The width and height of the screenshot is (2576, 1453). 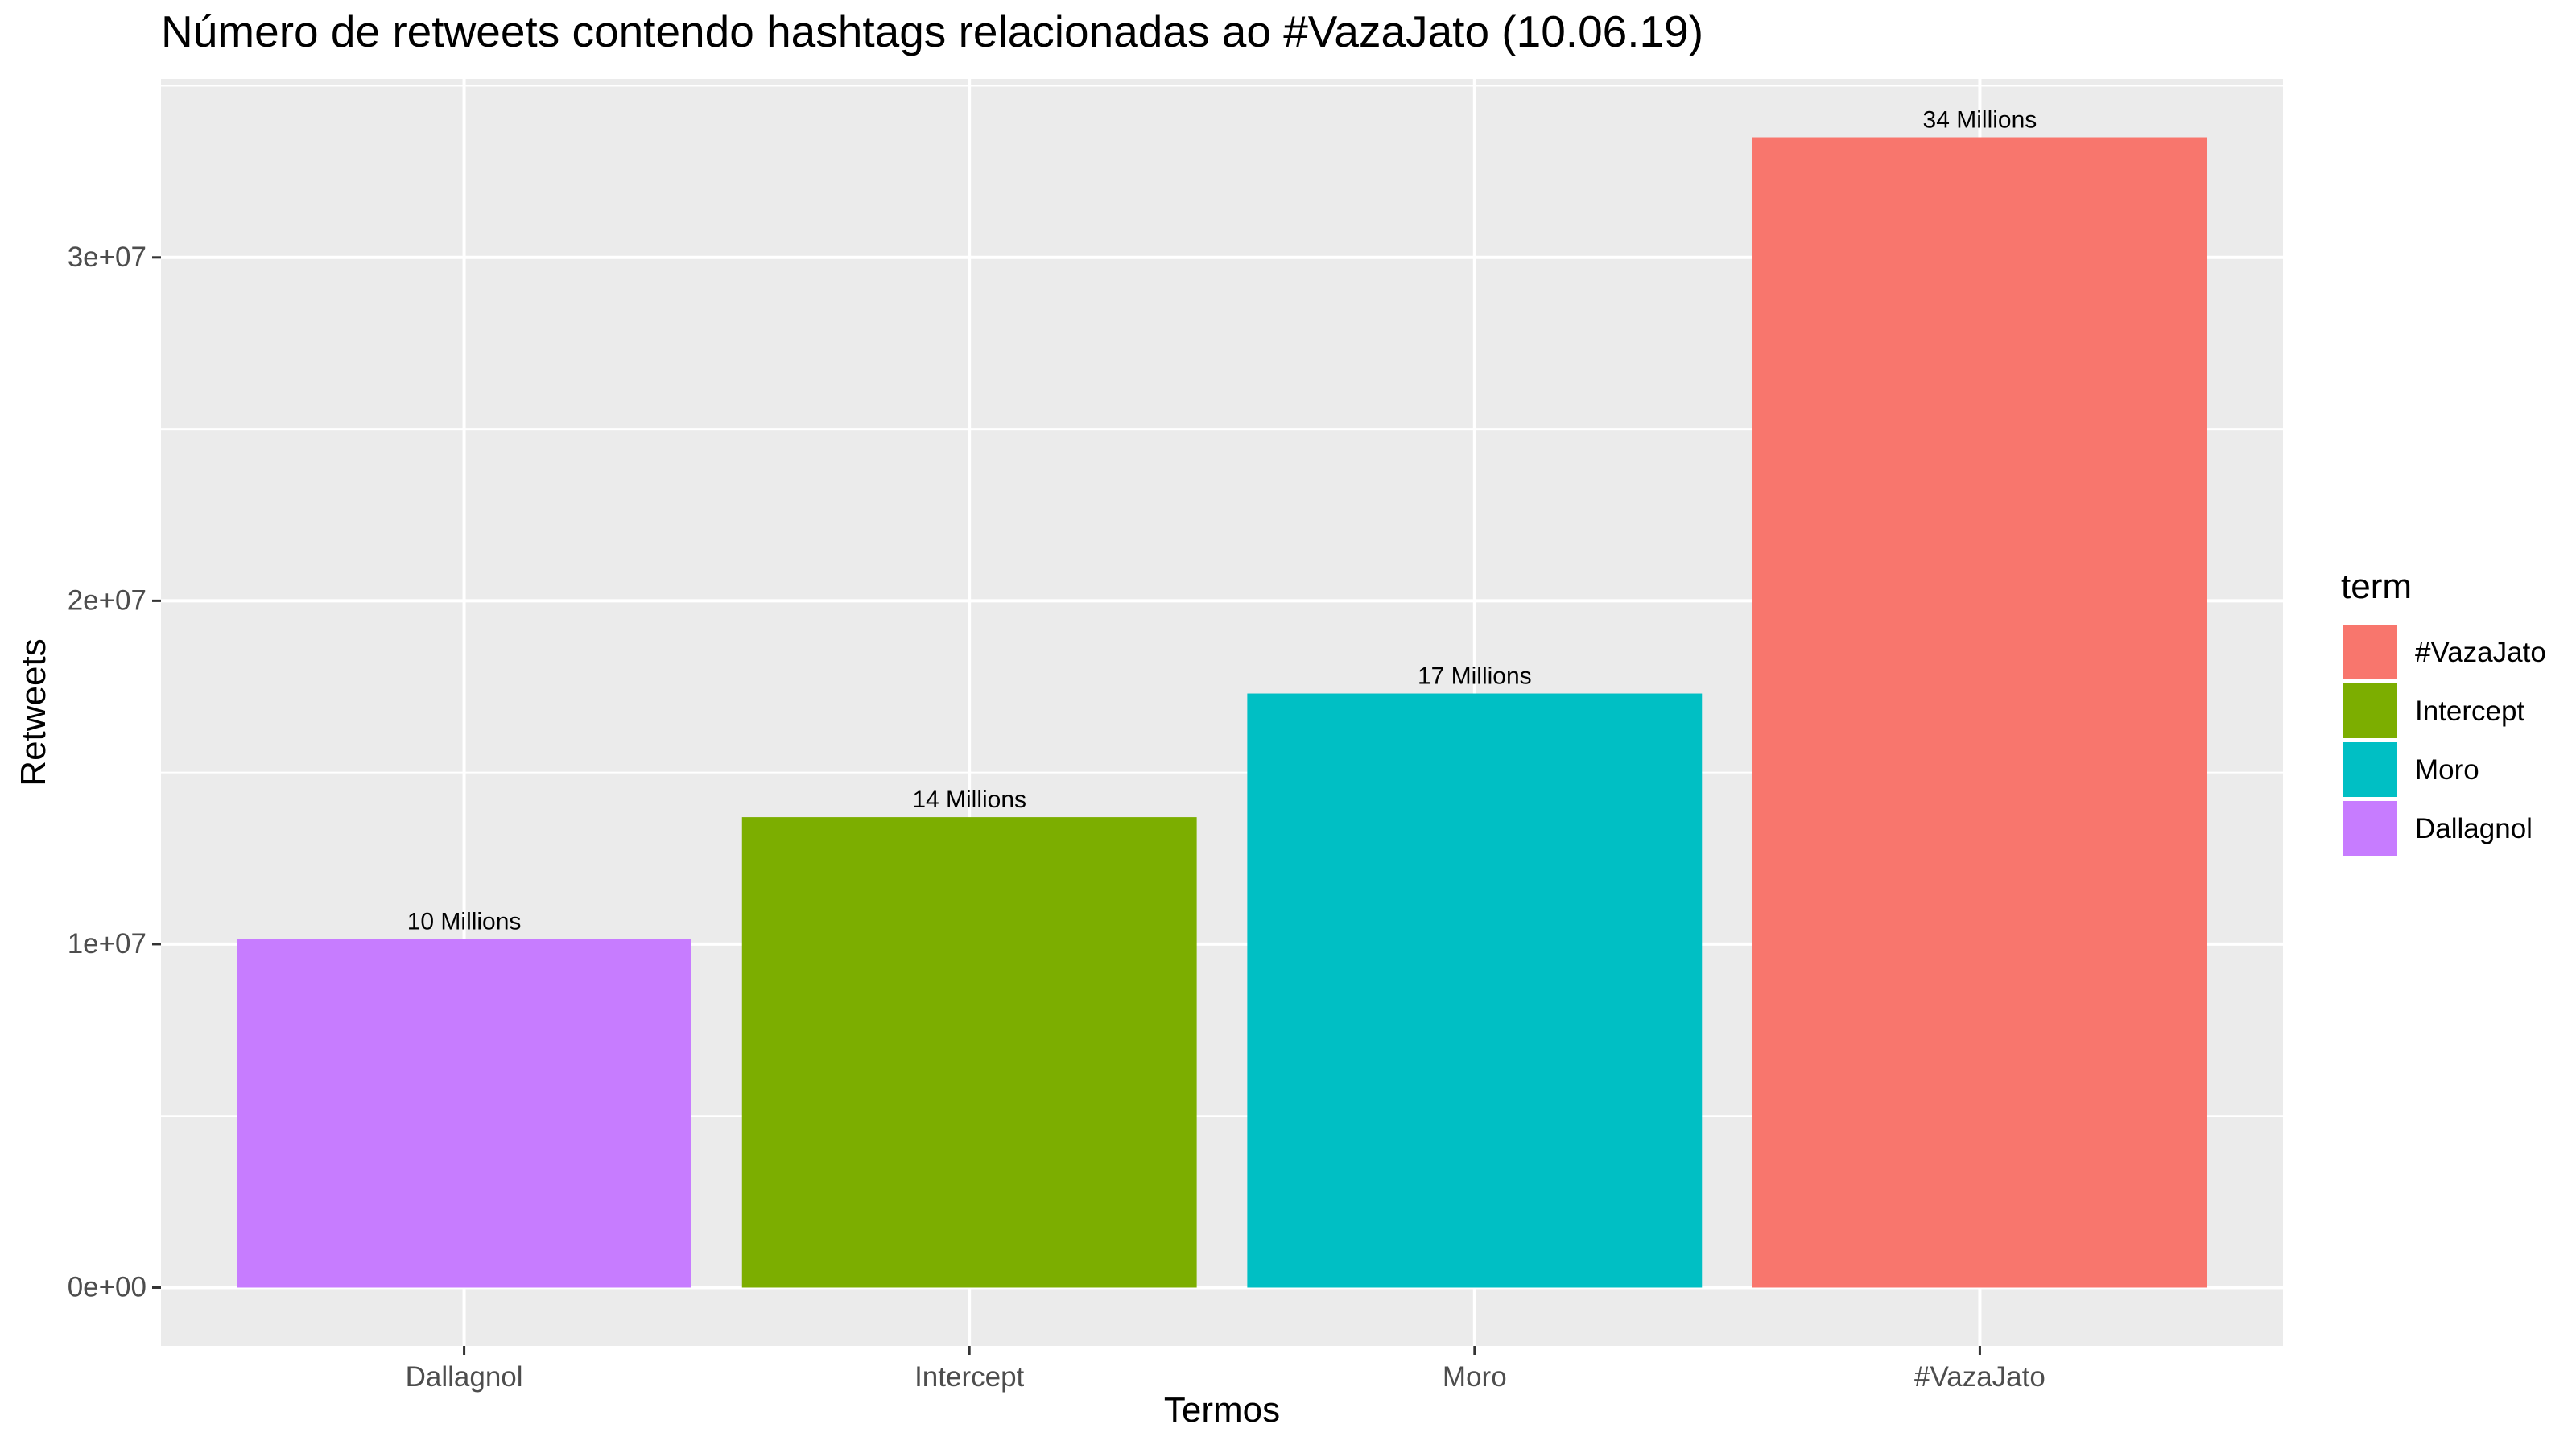 What do you see at coordinates (1222, 1410) in the screenshot?
I see `x-axis-title: Termos` at bounding box center [1222, 1410].